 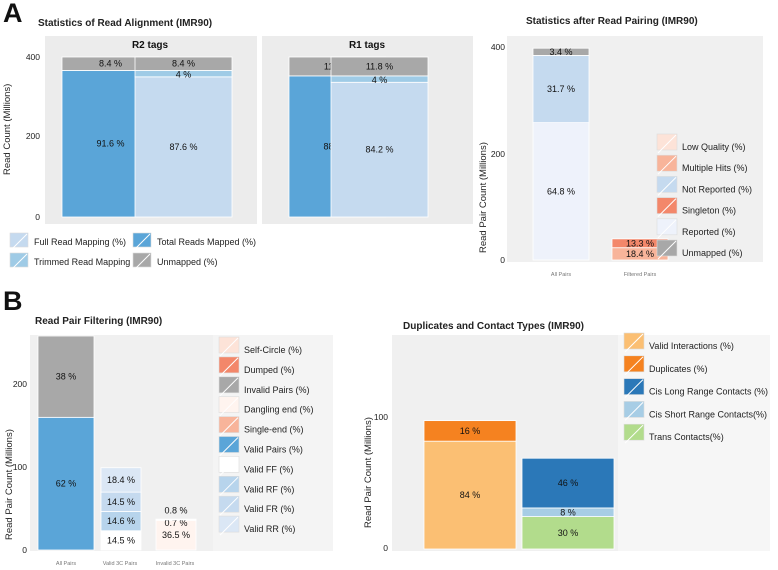 I want to click on legend-label-invalid-pairs: Invalid Pairs (%), so click(x=277, y=390).